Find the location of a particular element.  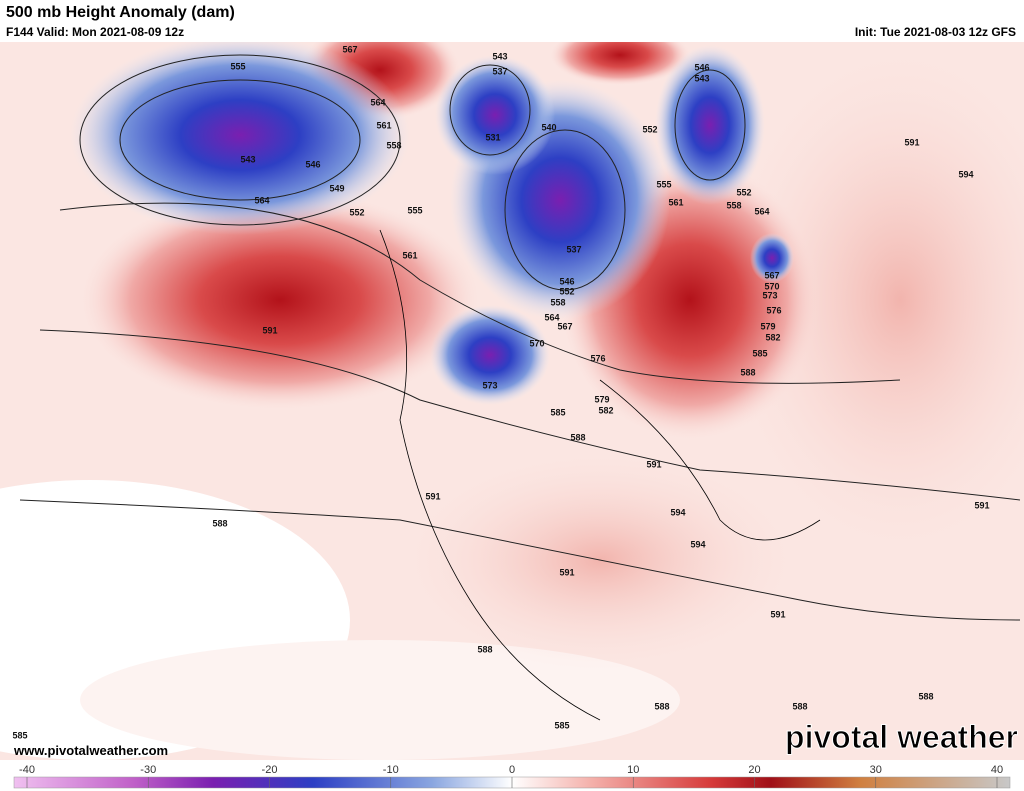

init-time: Init: Tue 2021-08-03 12z GFS is located at coordinates (935, 32).